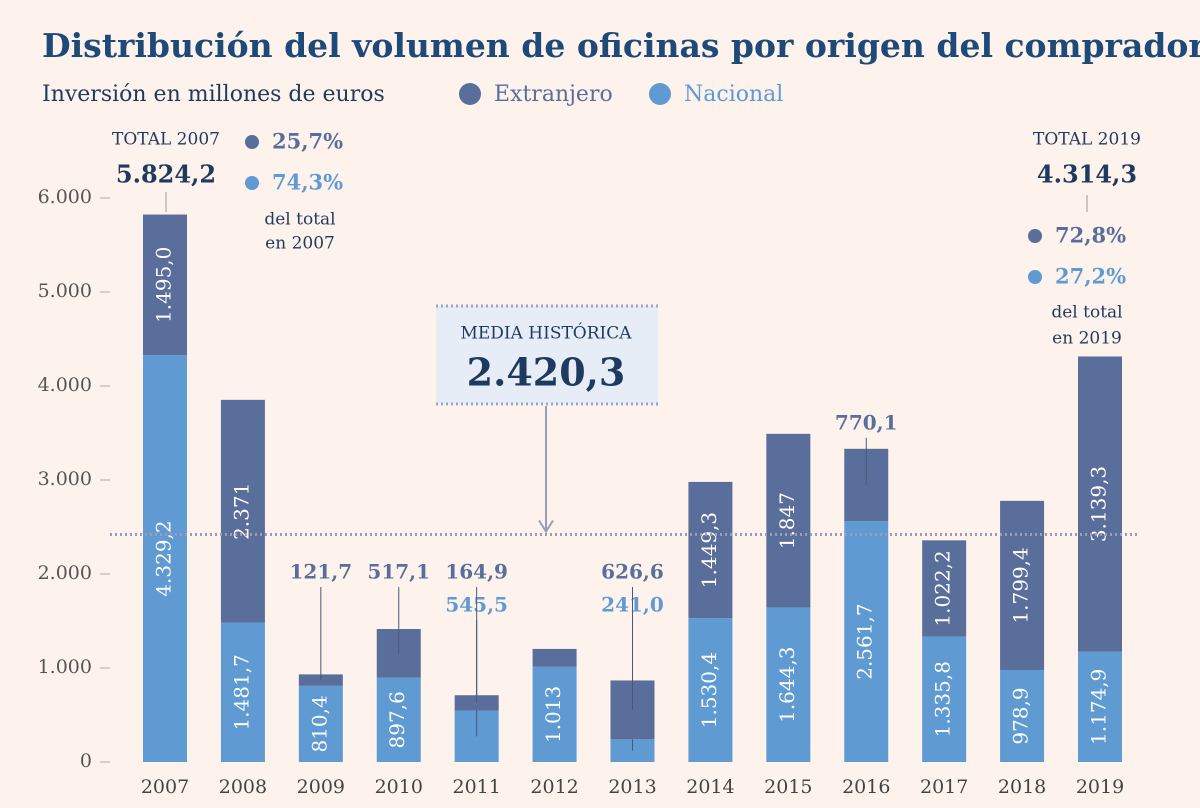 The height and width of the screenshot is (808, 1200). I want to click on y-tick-label: 4.000, so click(65, 385).